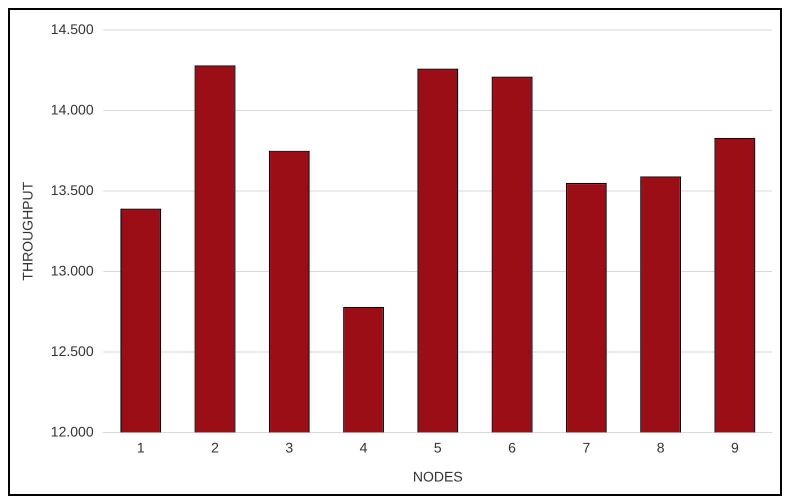 The height and width of the screenshot is (502, 788). What do you see at coordinates (364, 448) in the screenshot?
I see `x-tick-label: 4` at bounding box center [364, 448].